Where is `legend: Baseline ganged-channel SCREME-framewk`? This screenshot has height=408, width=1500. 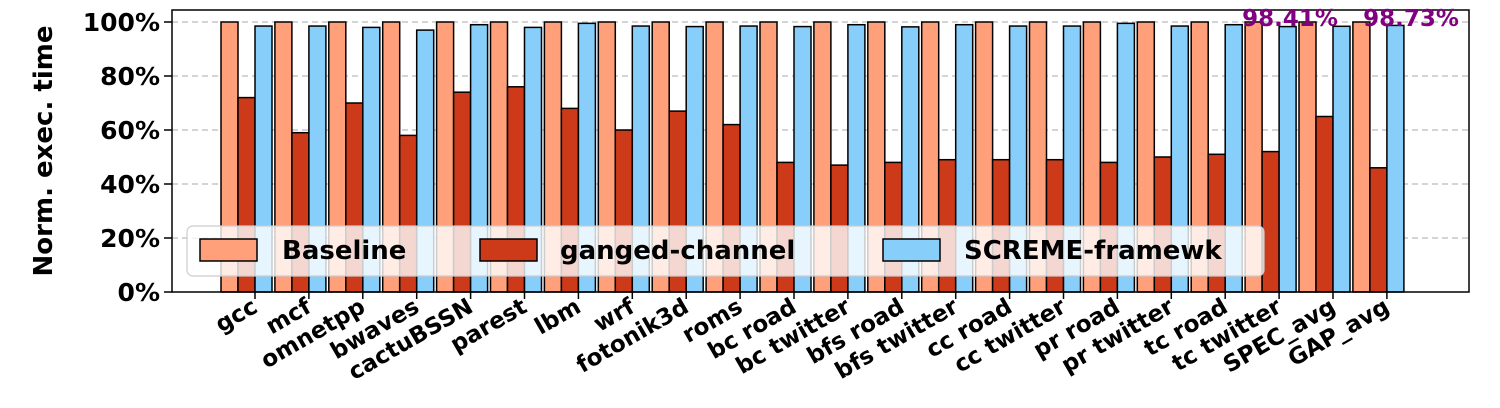 legend: Baseline ganged-channel SCREME-framewk is located at coordinates (725, 251).